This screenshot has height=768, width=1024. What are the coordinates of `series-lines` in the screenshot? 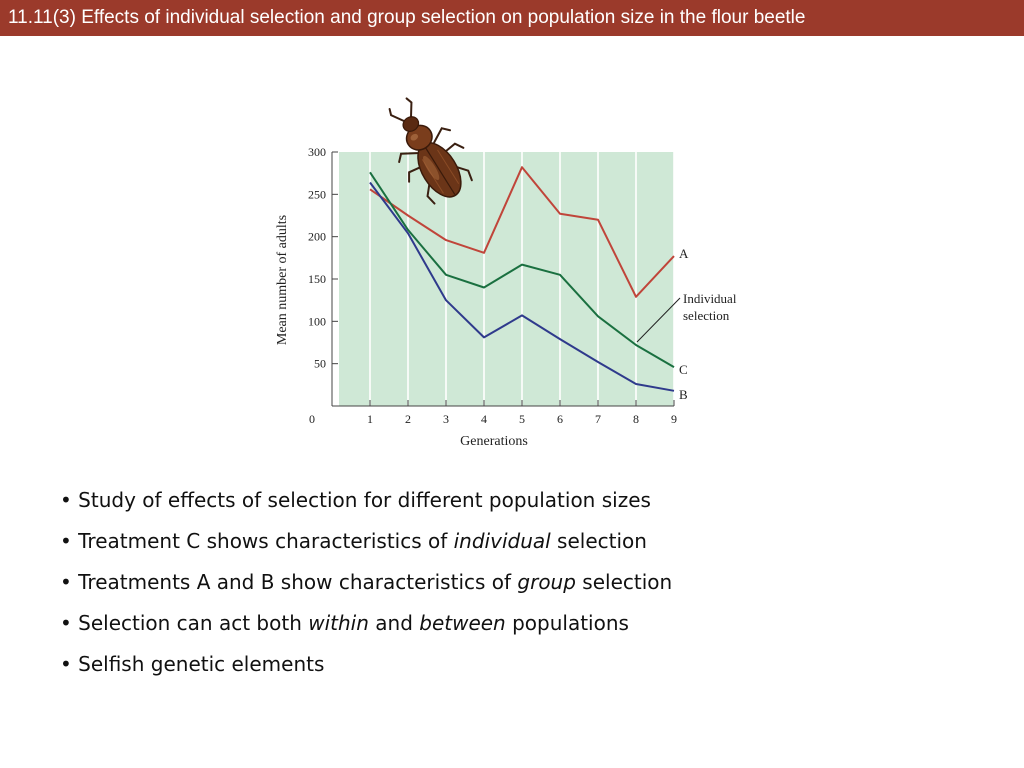 It's located at (522, 279).